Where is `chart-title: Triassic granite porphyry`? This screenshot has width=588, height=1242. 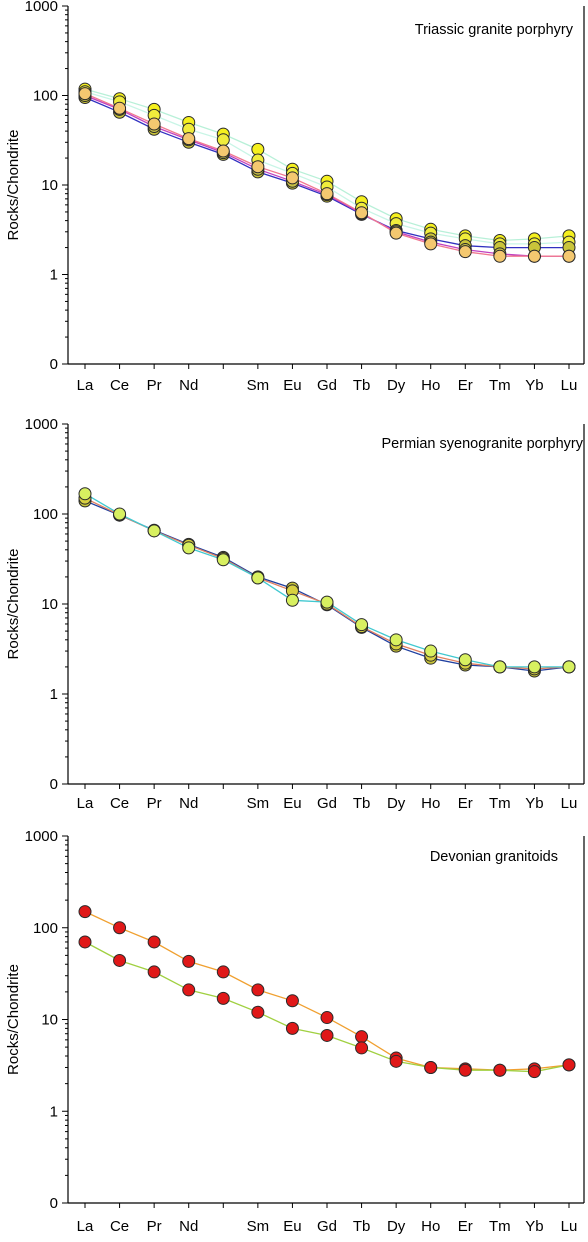
chart-title: Triassic granite porphyry is located at coordinates (494, 30).